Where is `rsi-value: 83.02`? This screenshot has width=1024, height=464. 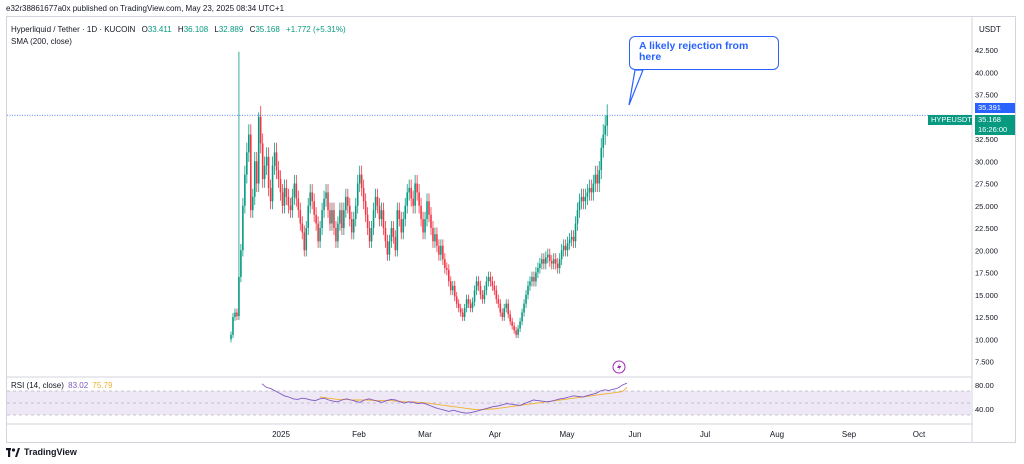 rsi-value: 83.02 is located at coordinates (78, 385).